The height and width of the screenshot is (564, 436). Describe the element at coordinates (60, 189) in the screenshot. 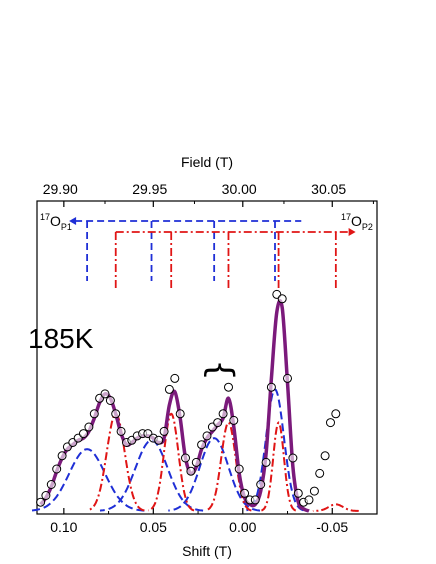

I see `top-tick-label: 29.90` at that location.